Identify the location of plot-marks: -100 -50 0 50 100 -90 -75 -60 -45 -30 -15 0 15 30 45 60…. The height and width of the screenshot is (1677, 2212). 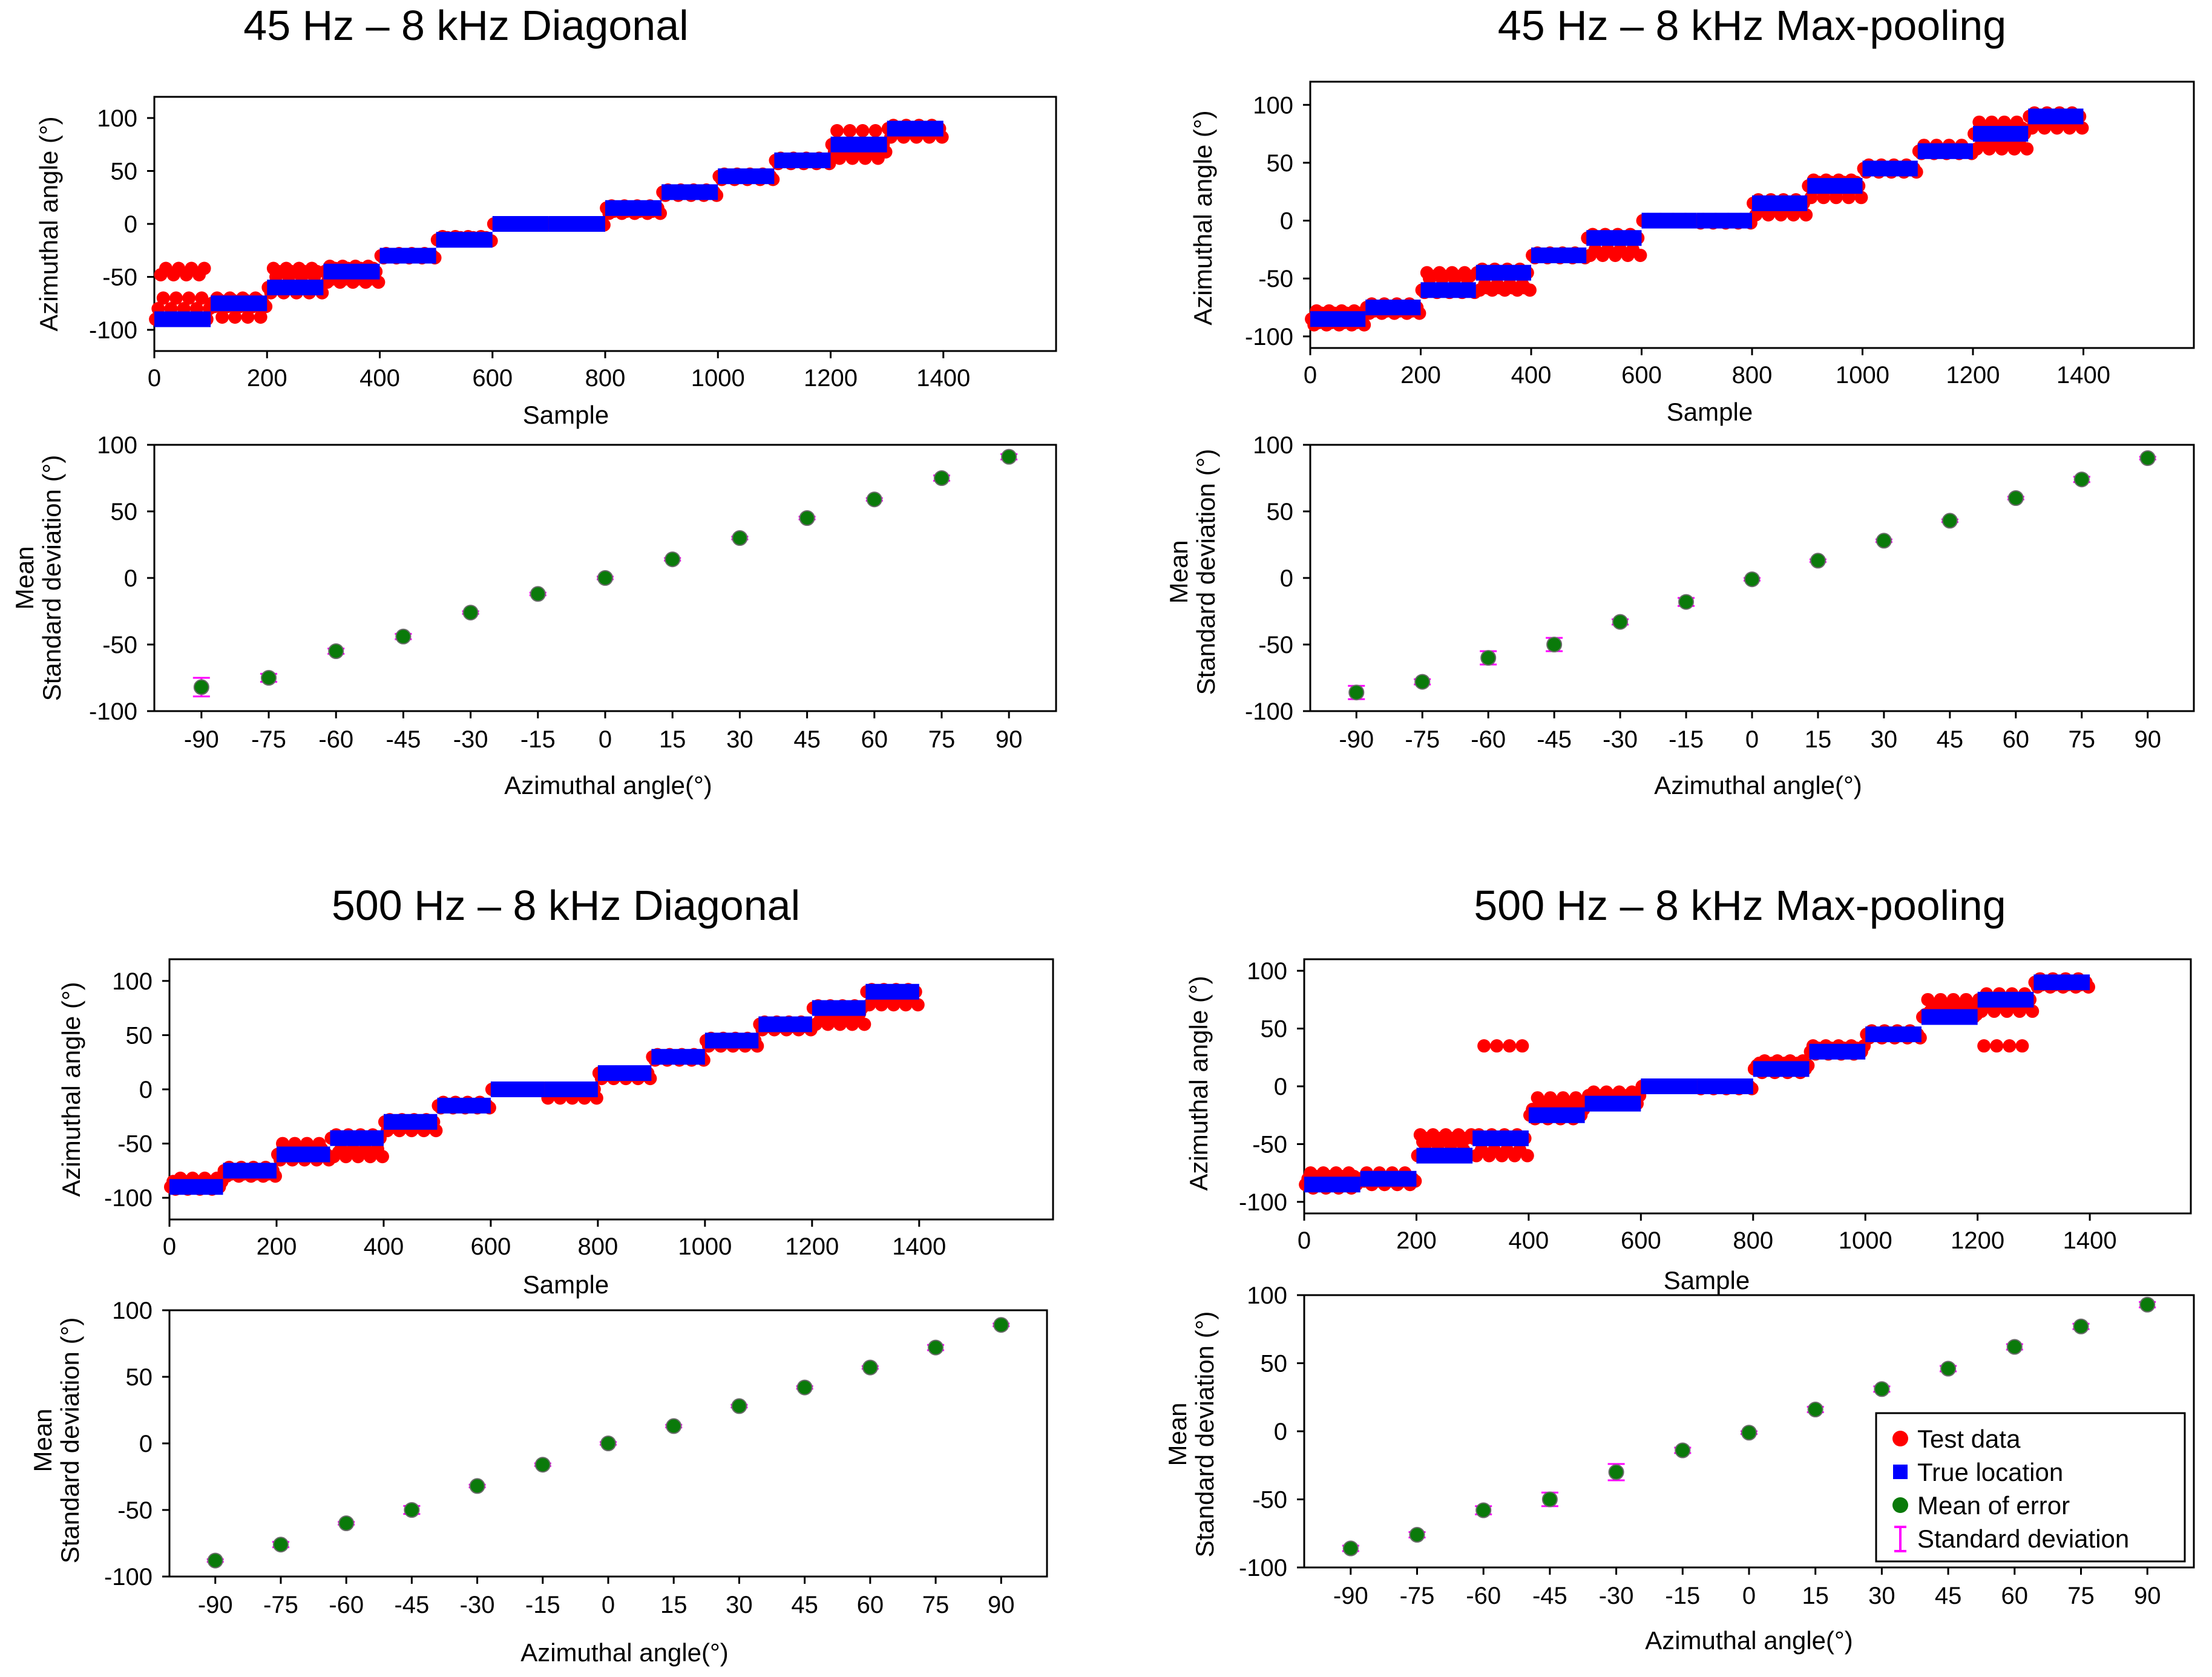
(1700, 1445).